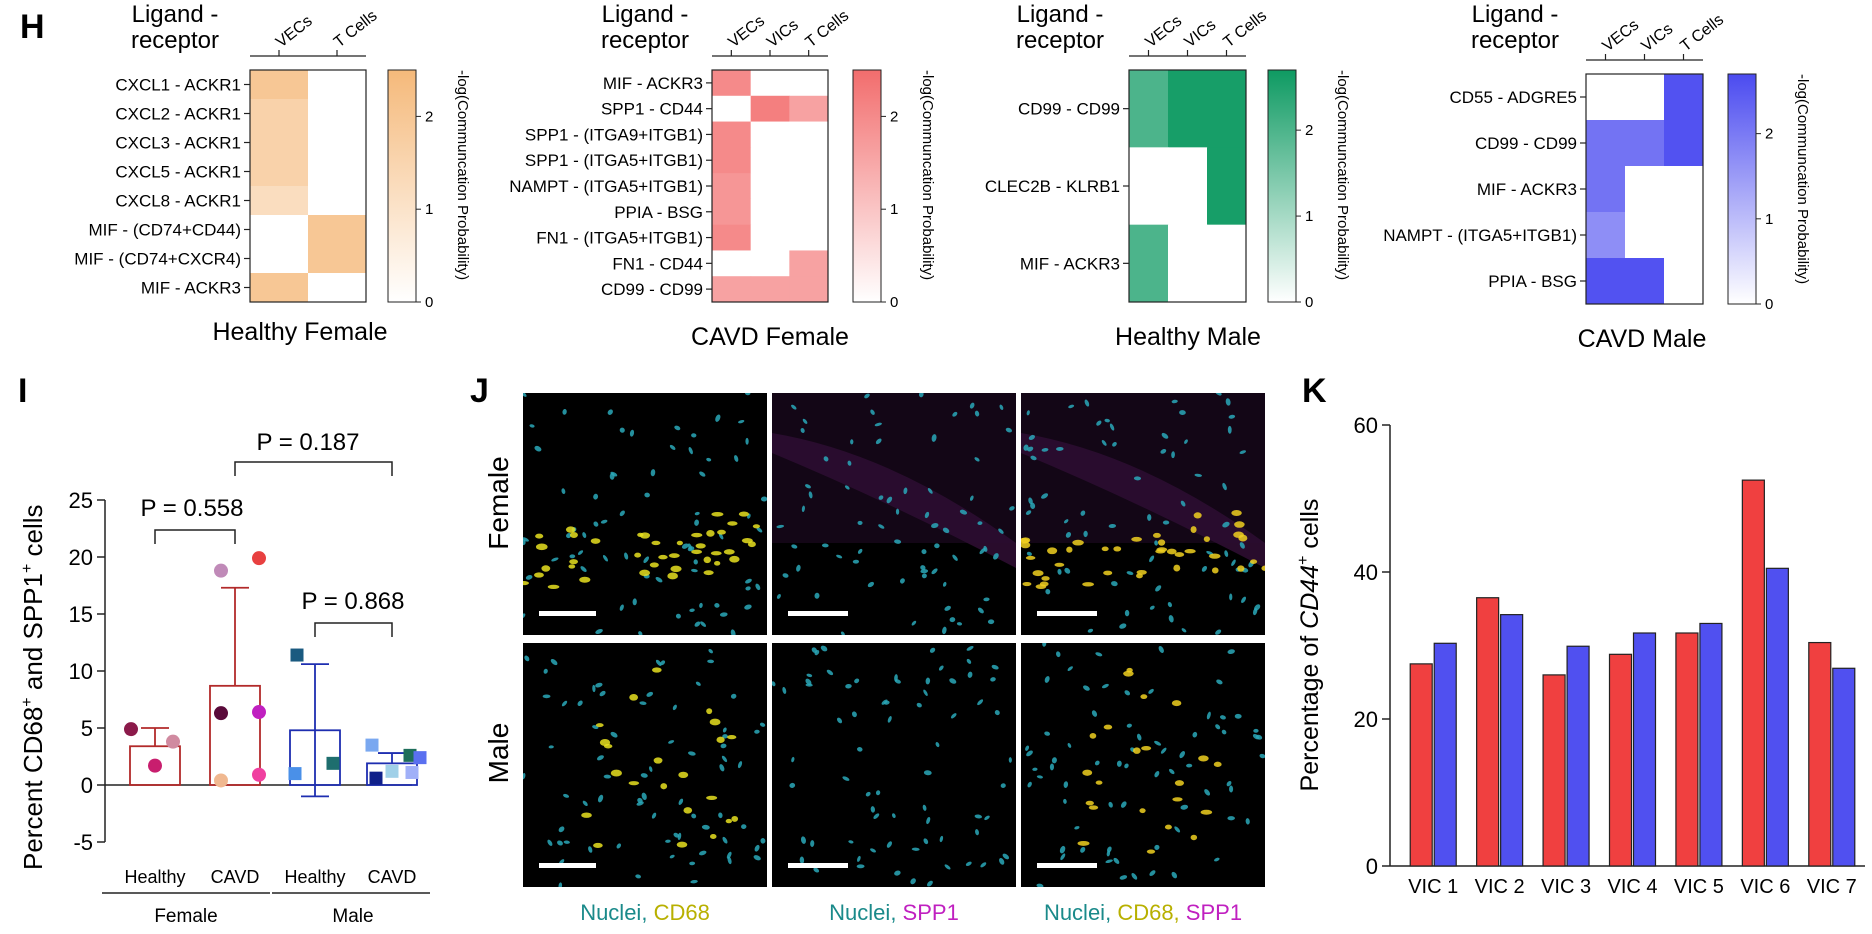 The width and height of the screenshot is (1872, 934). I want to click on ylabel-sup: +, so click(27, 568).